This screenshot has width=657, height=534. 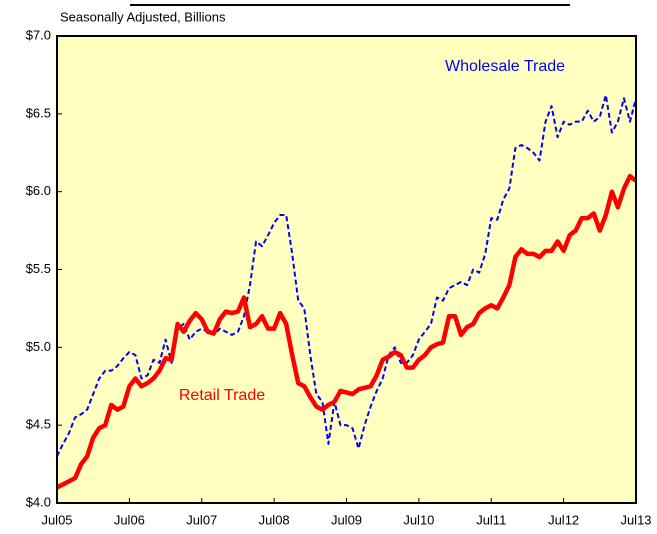 What do you see at coordinates (491, 519) in the screenshot?
I see `x-tick-label: Jul11` at bounding box center [491, 519].